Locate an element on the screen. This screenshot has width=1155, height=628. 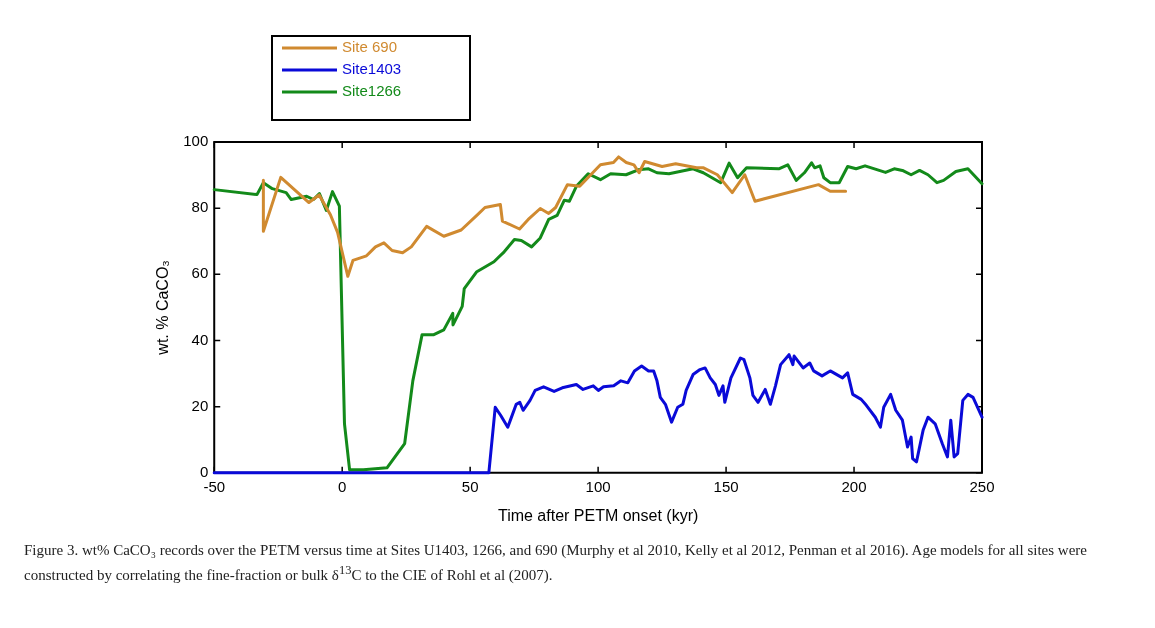
y-tick-label: 60 is located at coordinates (200, 273).